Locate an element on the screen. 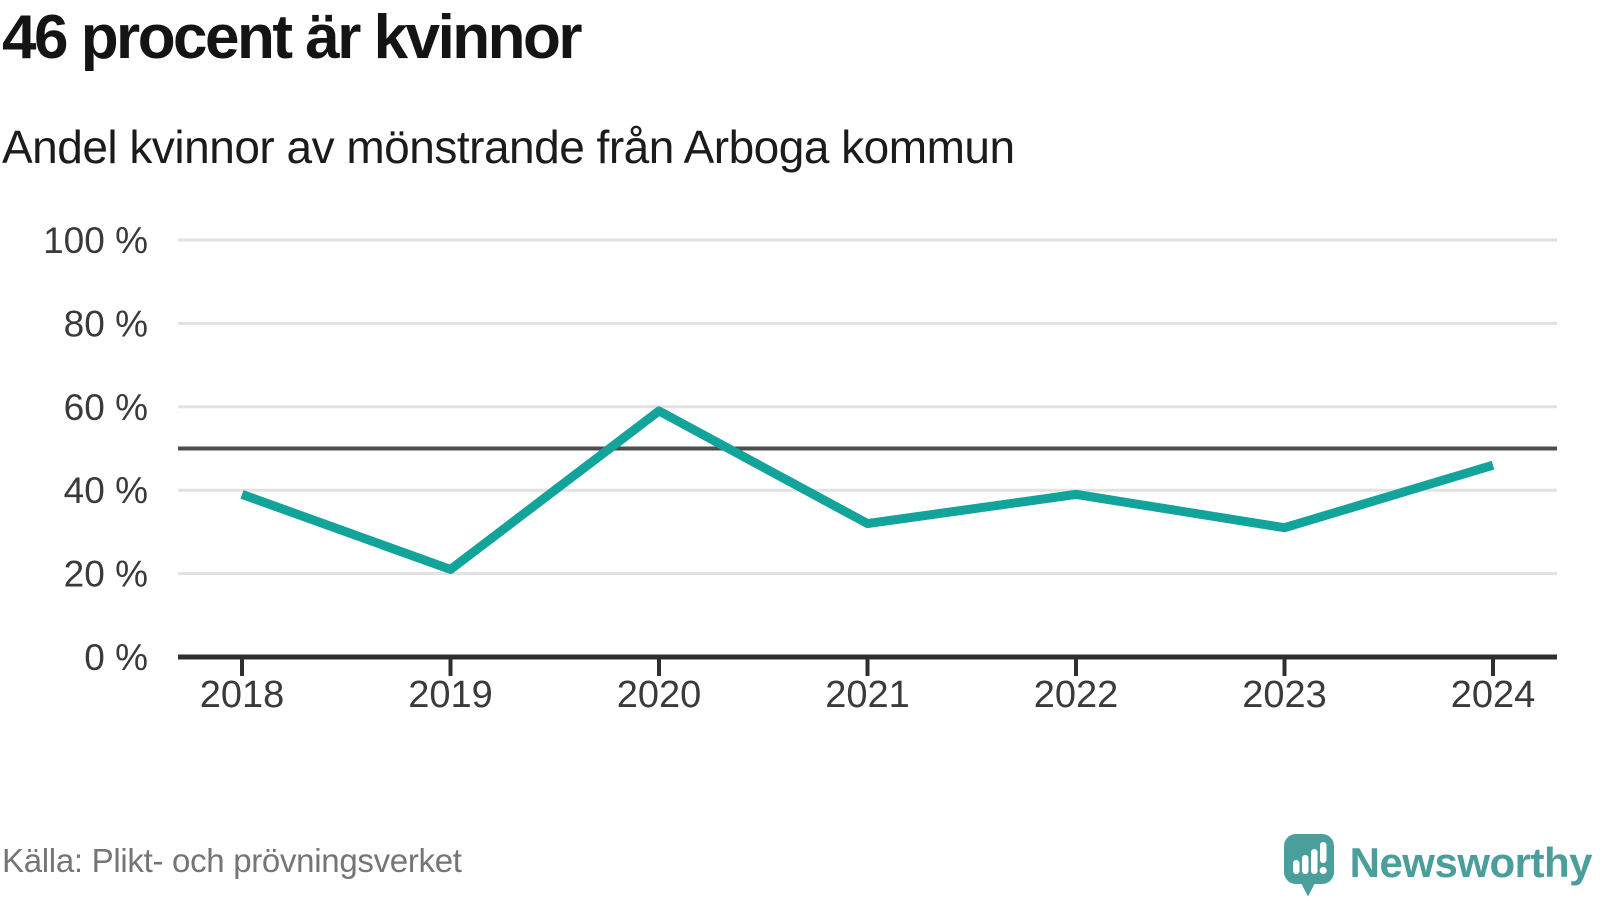 The height and width of the screenshot is (900, 1600). x-tick-label: 2018 is located at coordinates (242, 695).